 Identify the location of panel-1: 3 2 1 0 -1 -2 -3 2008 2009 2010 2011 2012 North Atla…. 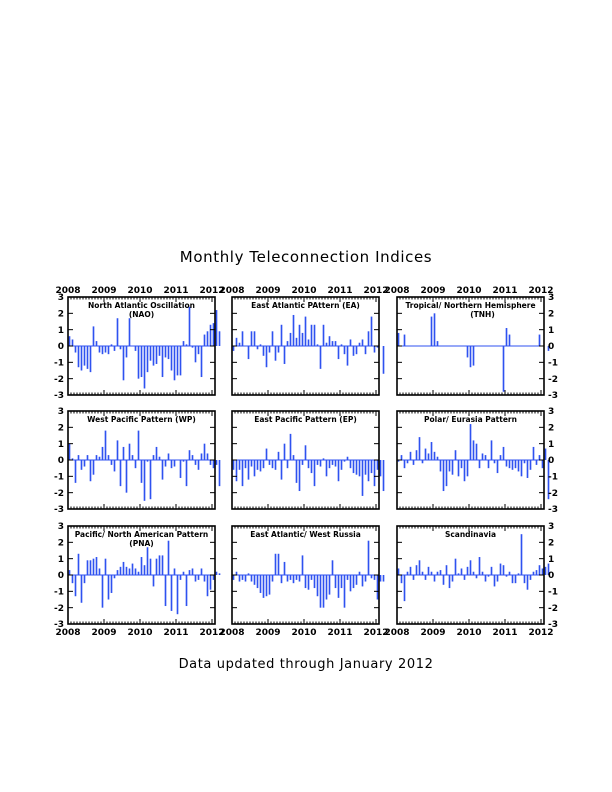
(139, 343).